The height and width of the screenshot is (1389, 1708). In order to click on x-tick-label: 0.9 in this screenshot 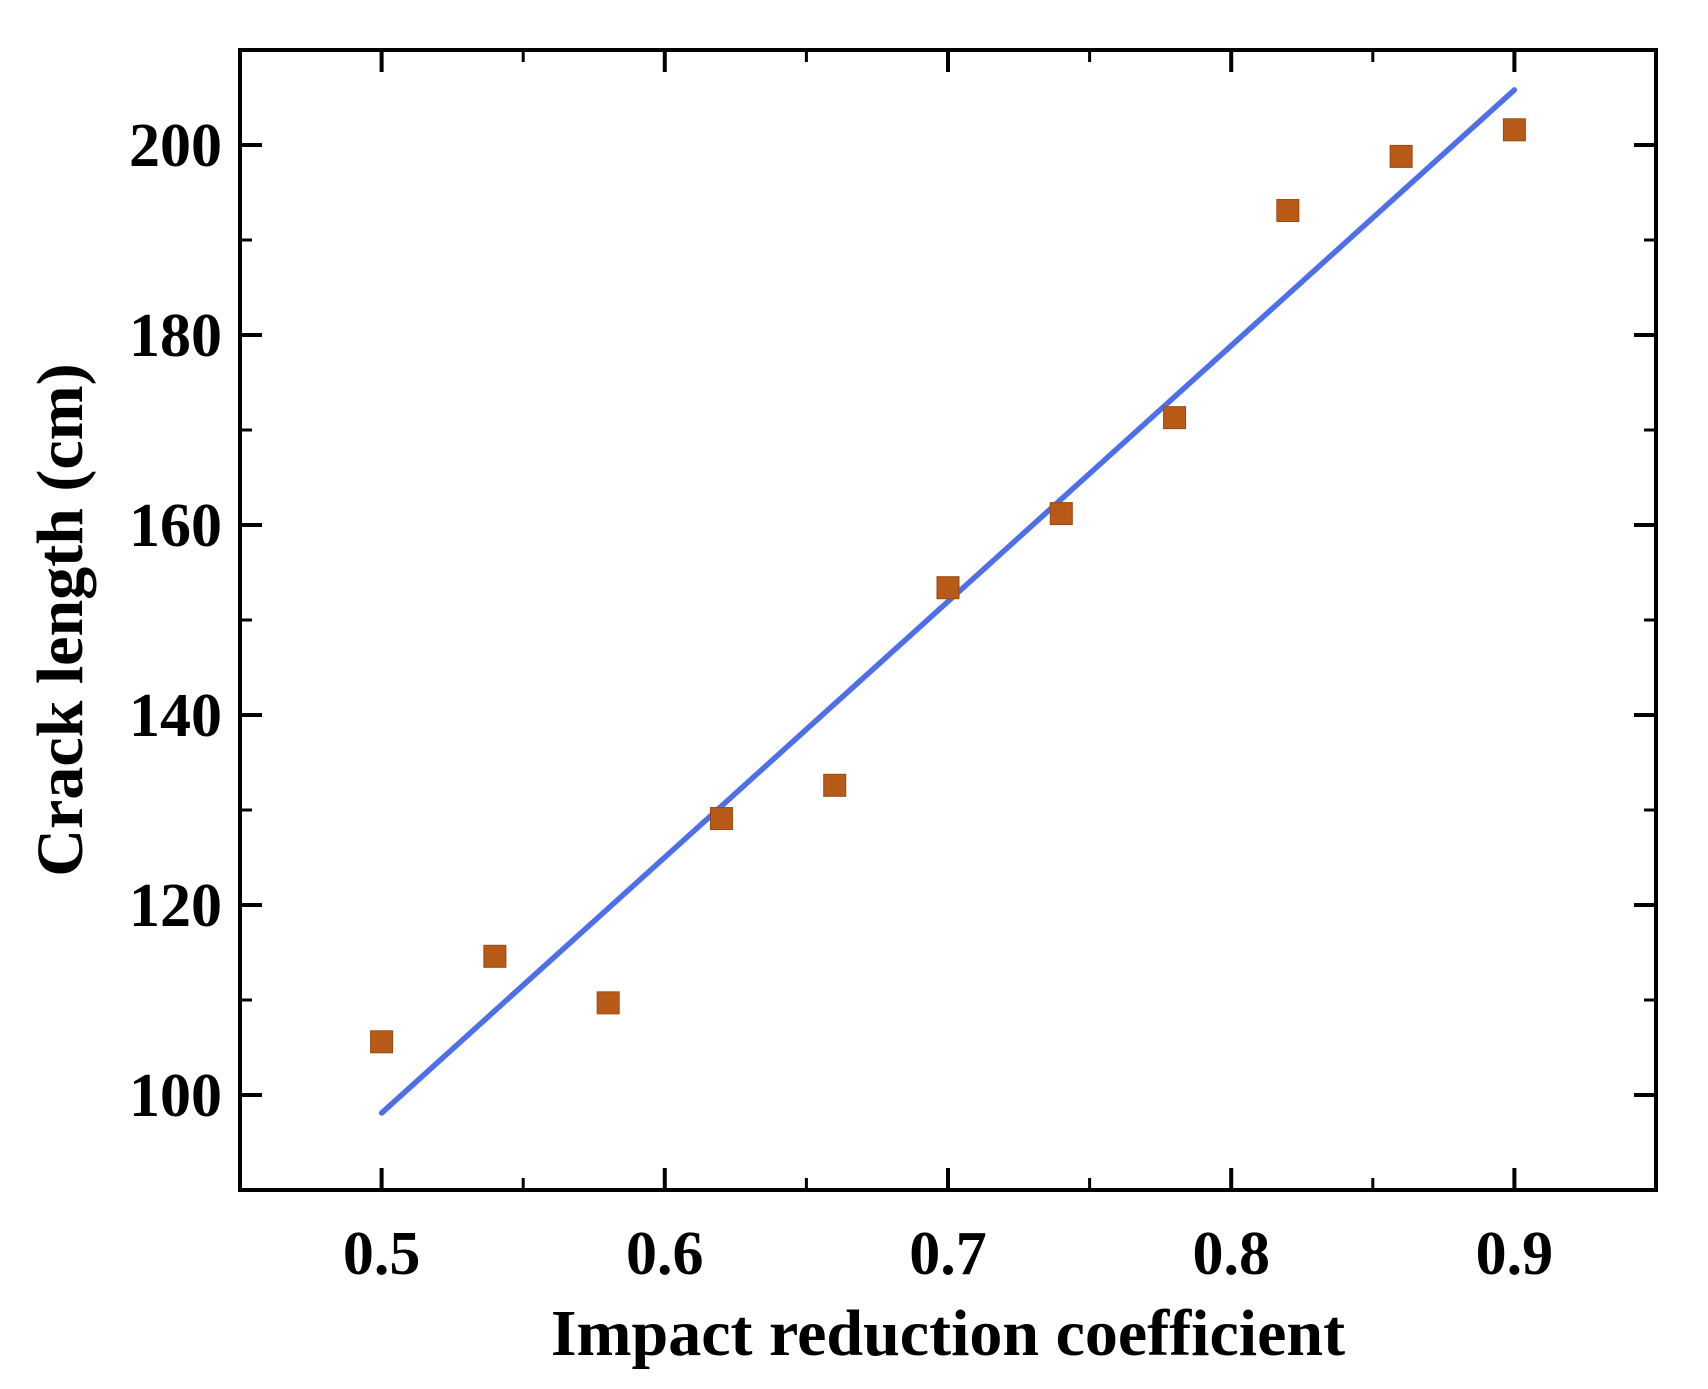, I will do `click(1515, 1254)`.